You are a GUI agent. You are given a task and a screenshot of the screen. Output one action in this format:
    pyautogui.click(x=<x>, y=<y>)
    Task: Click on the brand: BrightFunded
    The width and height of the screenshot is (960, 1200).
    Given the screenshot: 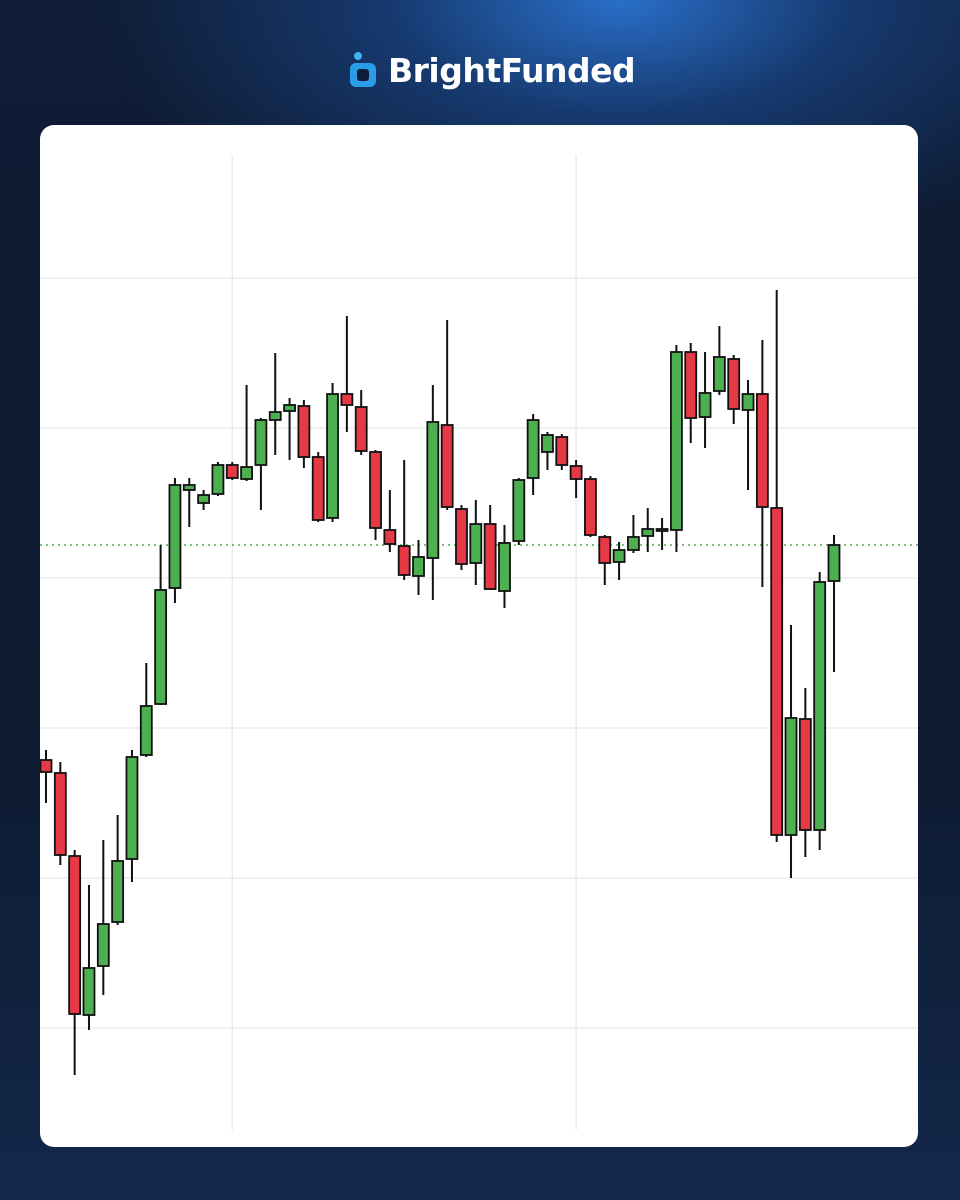 What is the action you would take?
    pyautogui.click(x=492, y=70)
    